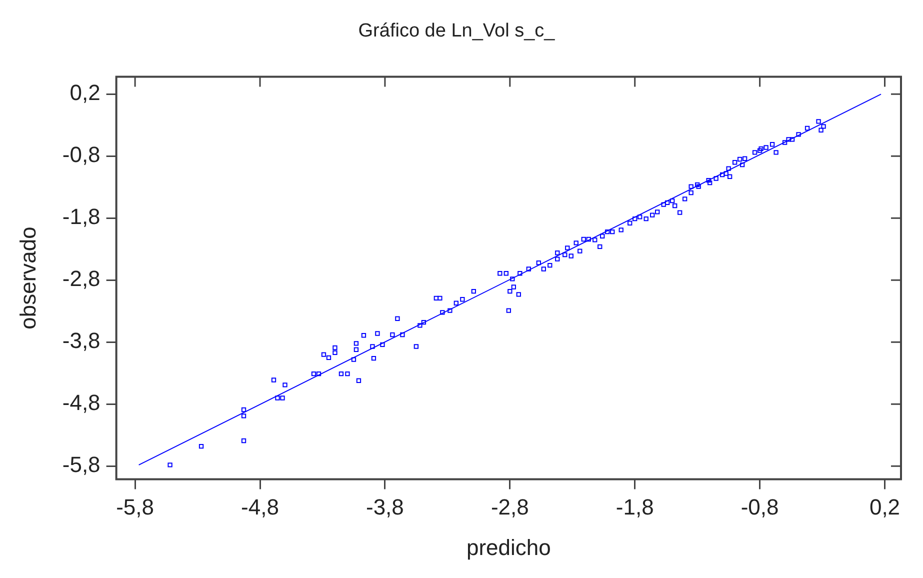 This screenshot has width=923, height=578. I want to click on chart-title: Gráfico de Ln_Vol s_c_, so click(457, 31).